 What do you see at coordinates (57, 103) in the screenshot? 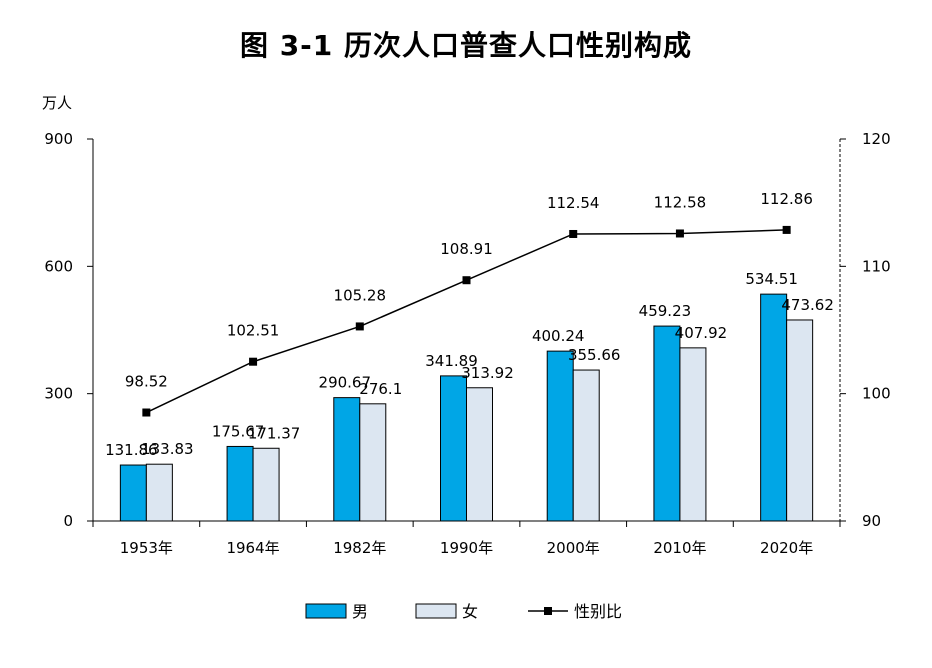
I see `y-axis-unit-label: 万人` at bounding box center [57, 103].